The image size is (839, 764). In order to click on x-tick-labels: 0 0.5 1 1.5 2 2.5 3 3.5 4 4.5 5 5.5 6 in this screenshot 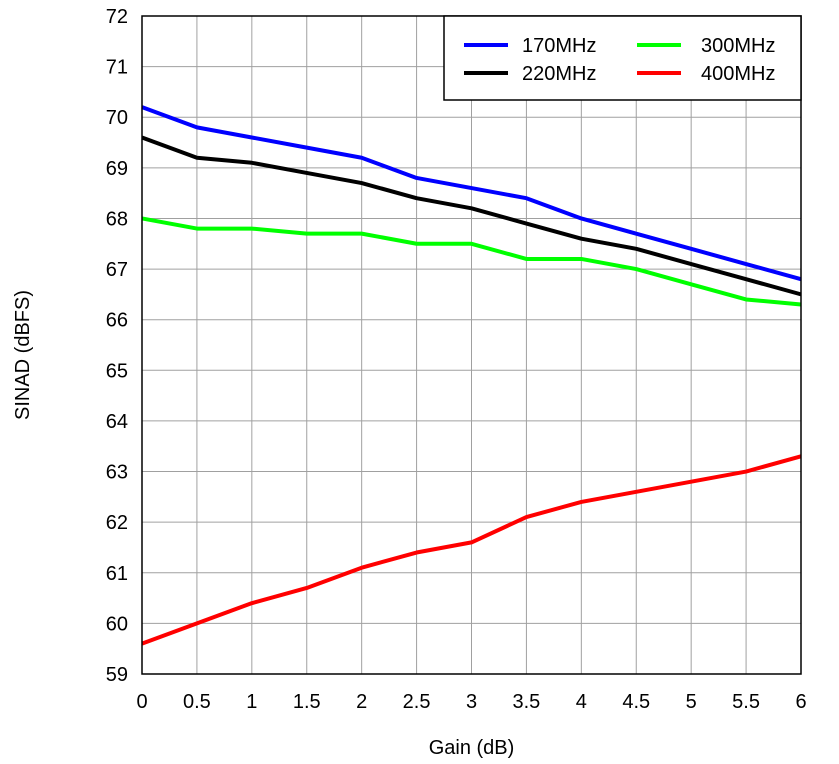, I will do `click(471, 702)`.